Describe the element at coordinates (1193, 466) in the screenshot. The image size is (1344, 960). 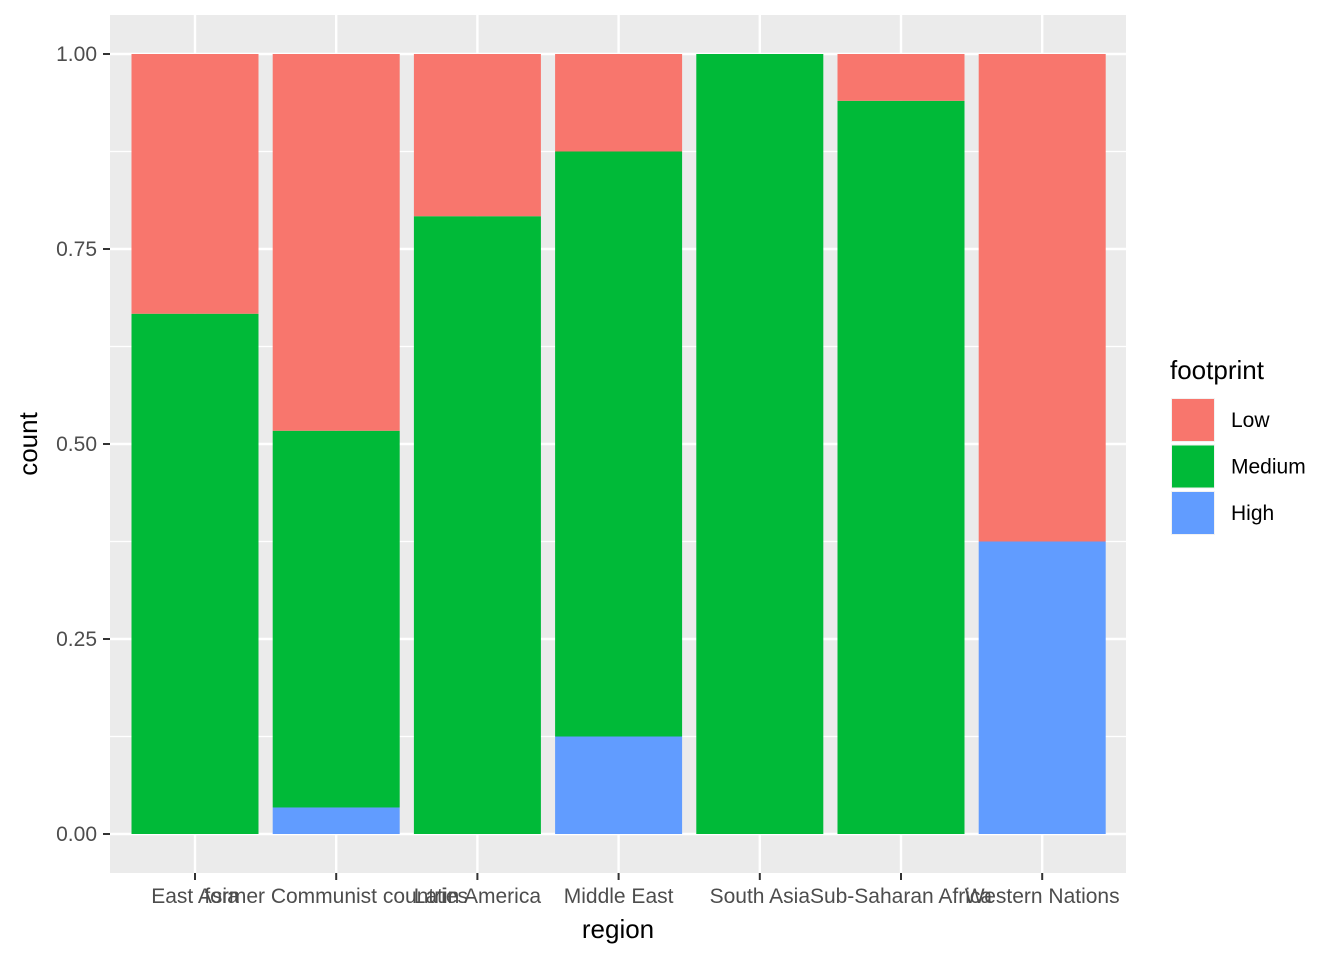
I see `legend-key-medium` at that location.